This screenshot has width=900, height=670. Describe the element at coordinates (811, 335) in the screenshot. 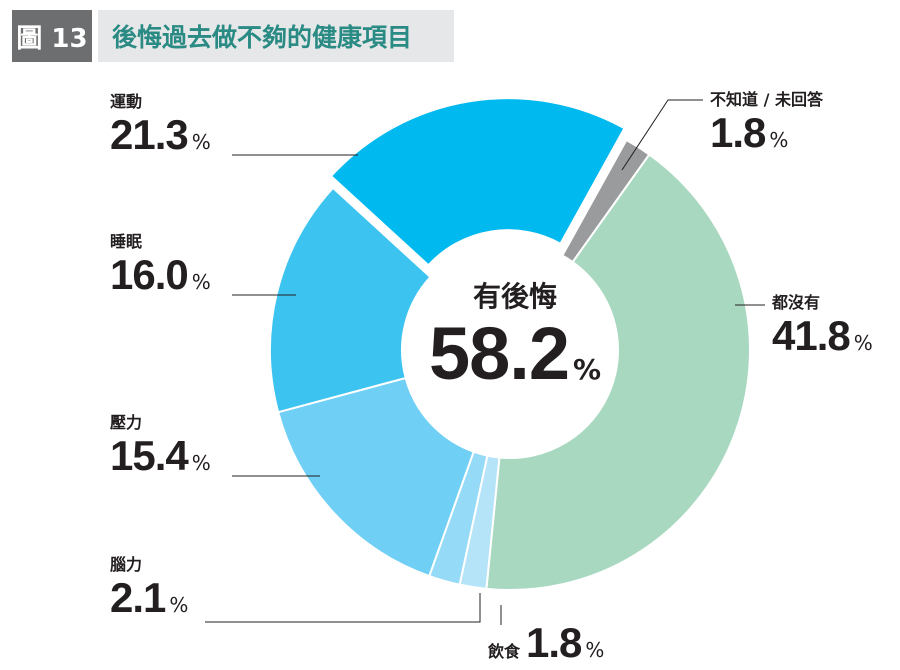

I see `label-value: 41.8` at that location.